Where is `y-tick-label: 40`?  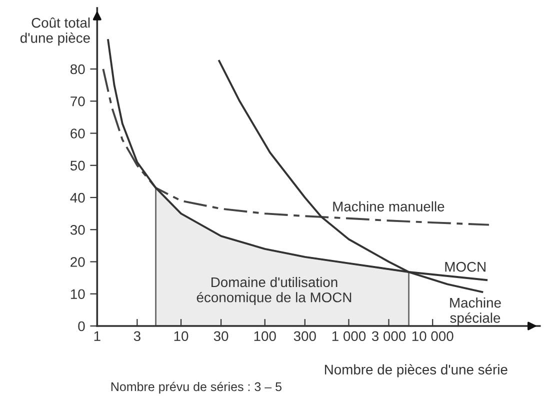 y-tick-label: 40 is located at coordinates (77, 197).